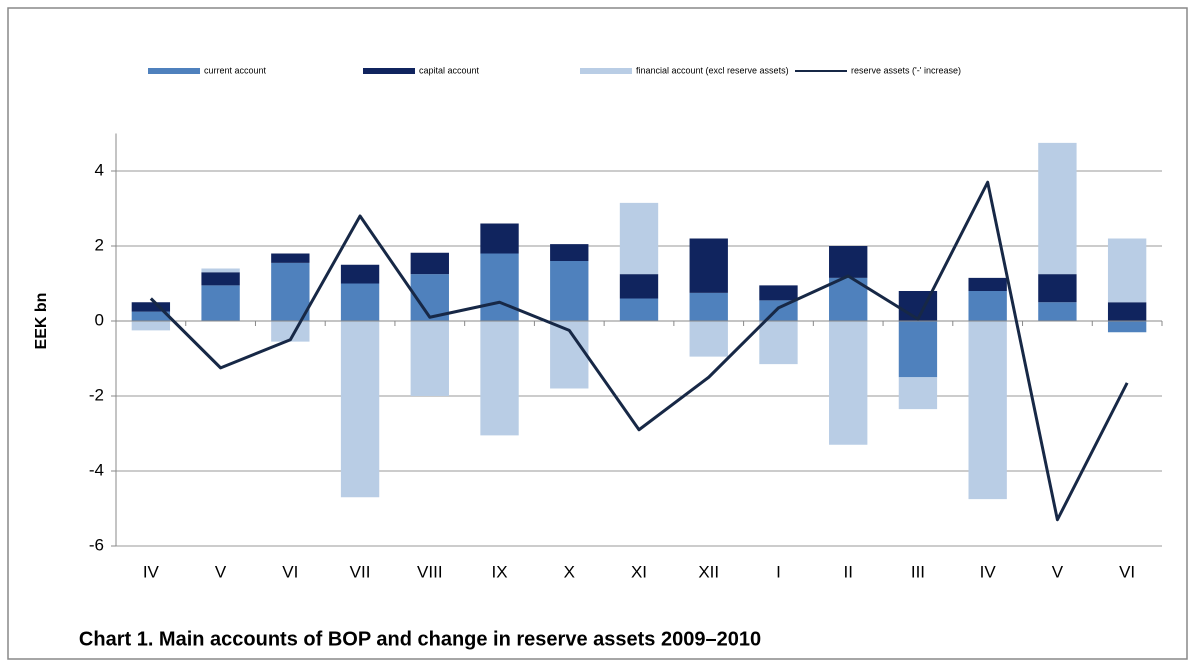 The width and height of the screenshot is (1195, 668). Describe the element at coordinates (500, 571) in the screenshot. I see `x-tick-label: IX` at that location.